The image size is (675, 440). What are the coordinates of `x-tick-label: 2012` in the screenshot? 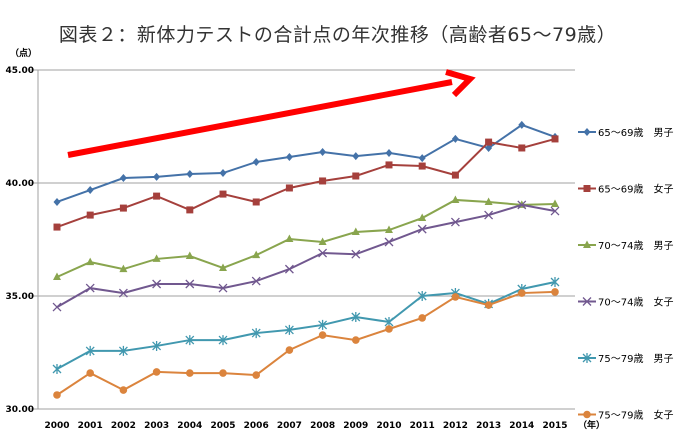 It's located at (455, 426).